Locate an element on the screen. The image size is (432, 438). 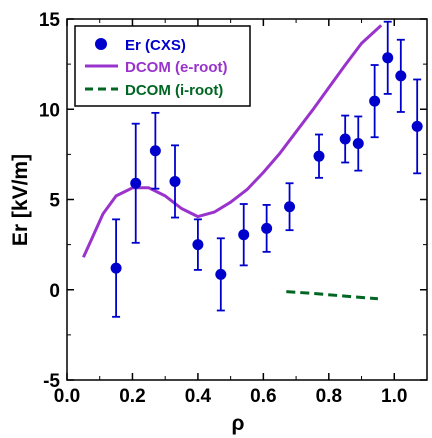
x-tick-label: 0.2 is located at coordinates (132, 396).